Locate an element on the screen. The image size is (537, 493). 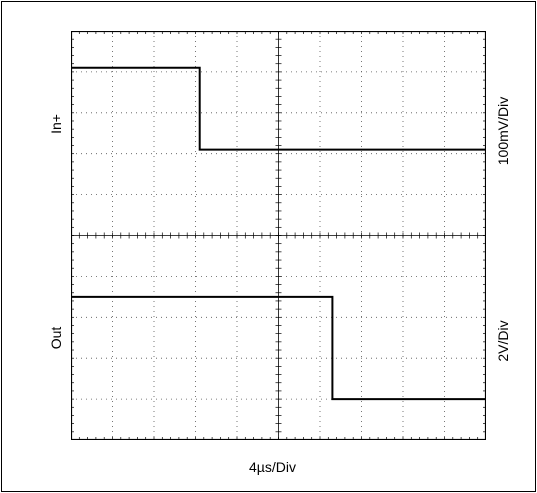
trace-name-out: Out is located at coordinates (56, 338).